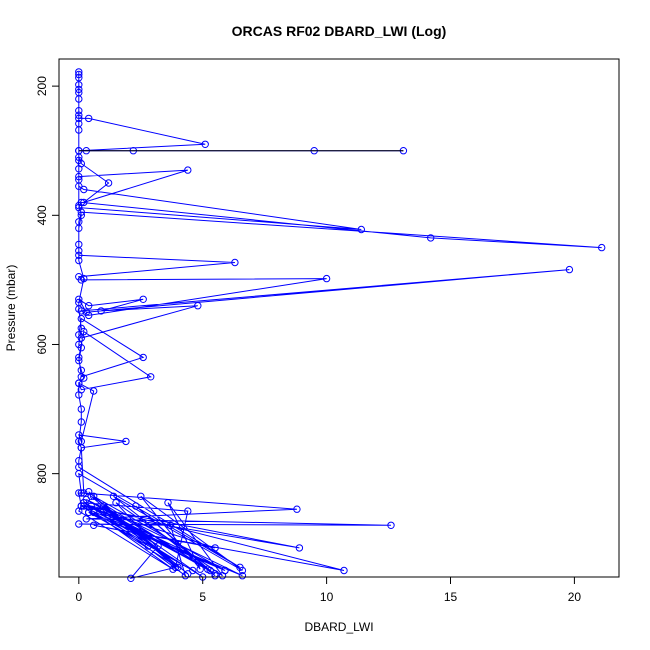  I want to click on x-axis-label: DBARD_LWI, so click(338, 627).